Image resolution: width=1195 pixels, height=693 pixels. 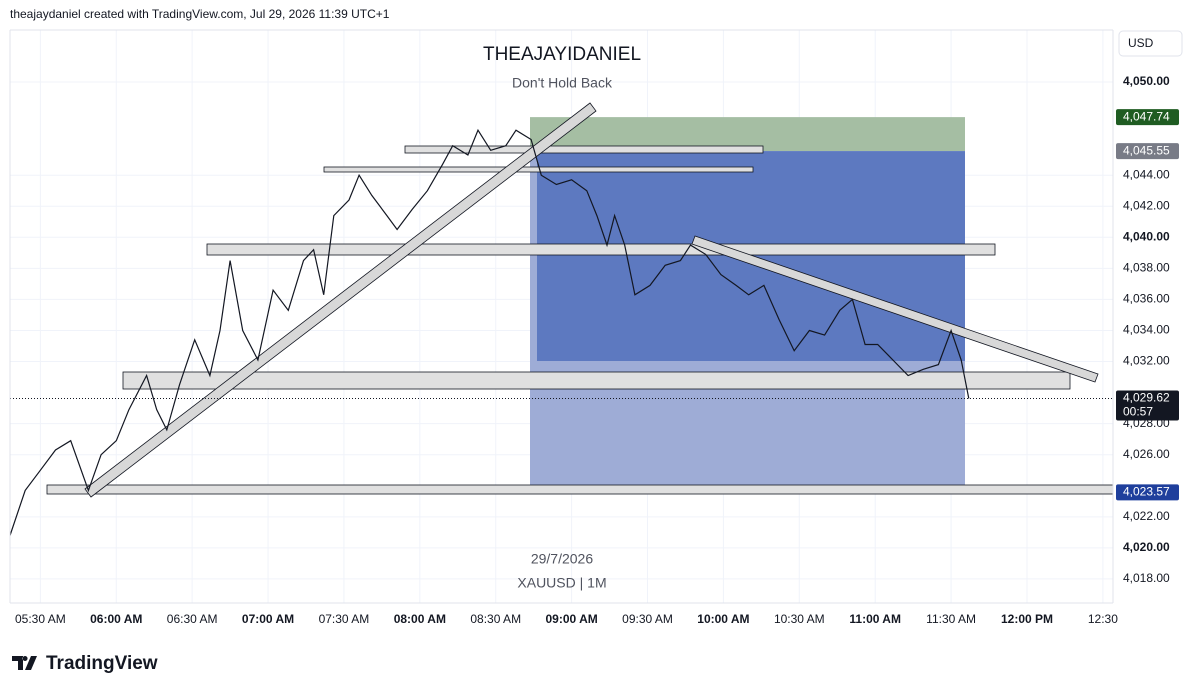 What do you see at coordinates (951, 619) in the screenshot?
I see `x-tick-label: 11:30 AM` at bounding box center [951, 619].